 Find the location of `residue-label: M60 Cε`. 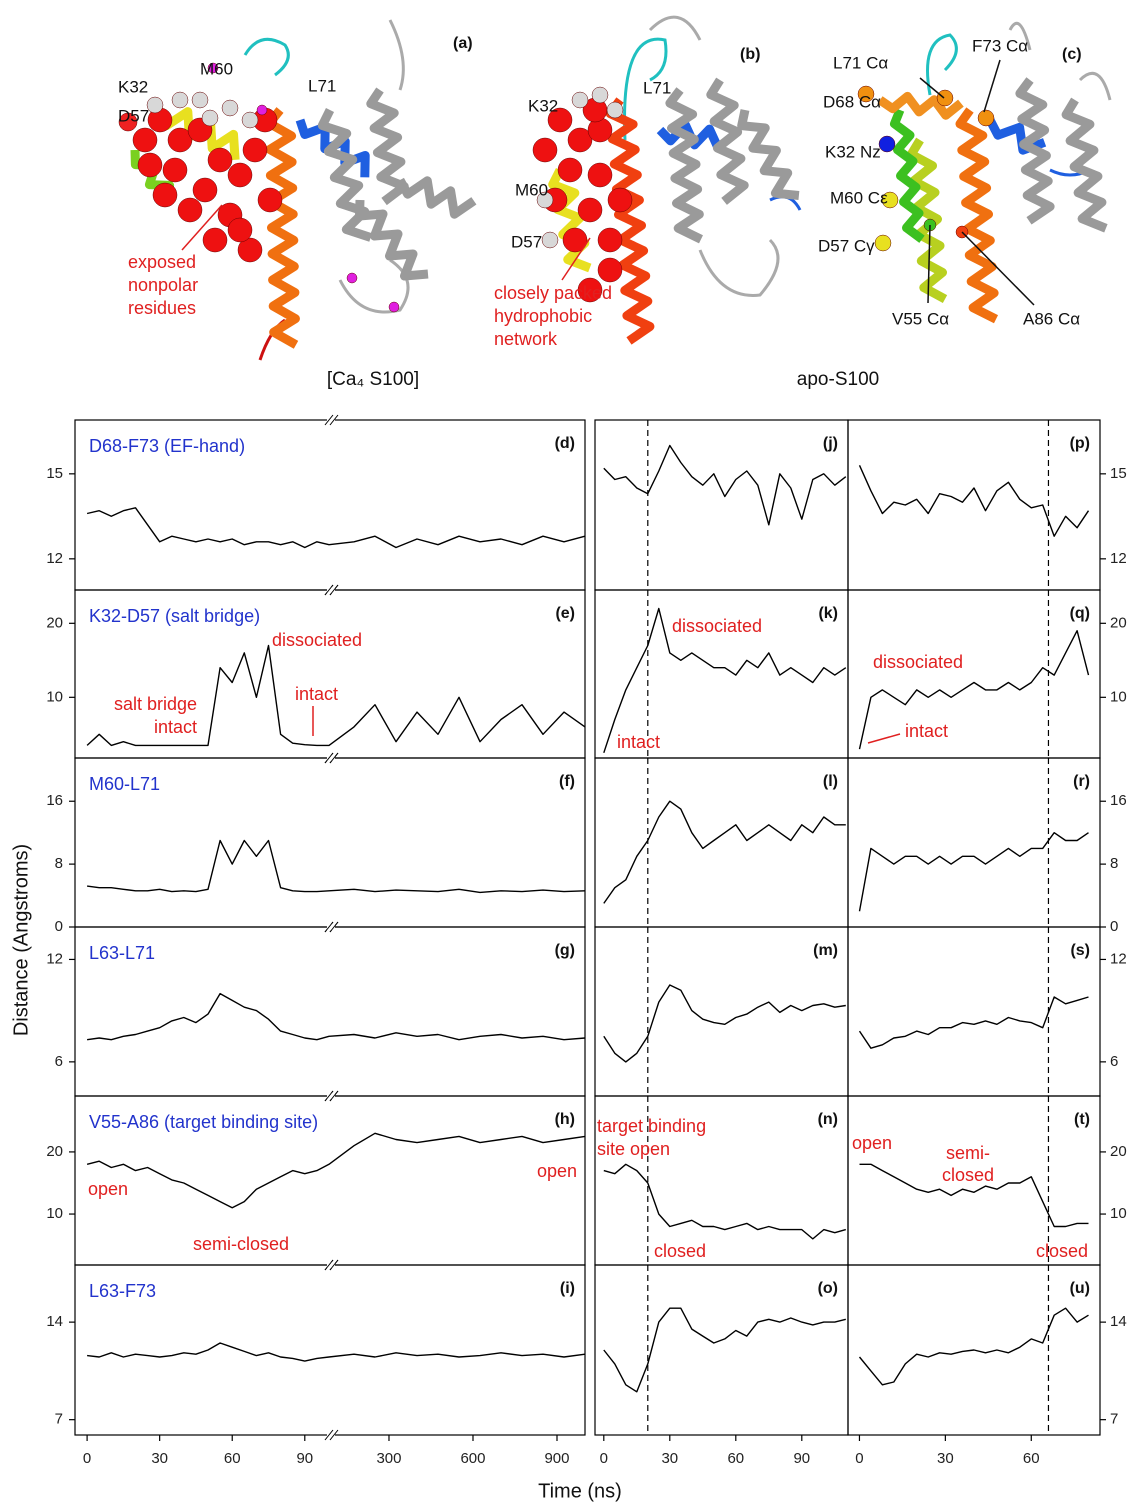

residue-label: M60 Cε is located at coordinates (859, 197).